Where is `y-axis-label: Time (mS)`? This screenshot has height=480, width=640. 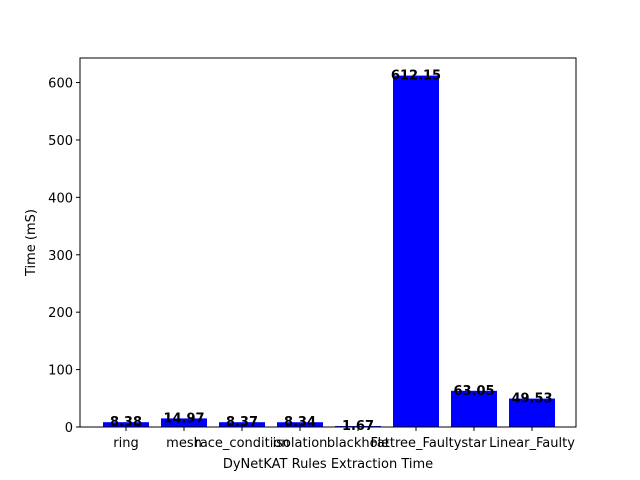
y-axis-label: Time (mS) is located at coordinates (31, 243).